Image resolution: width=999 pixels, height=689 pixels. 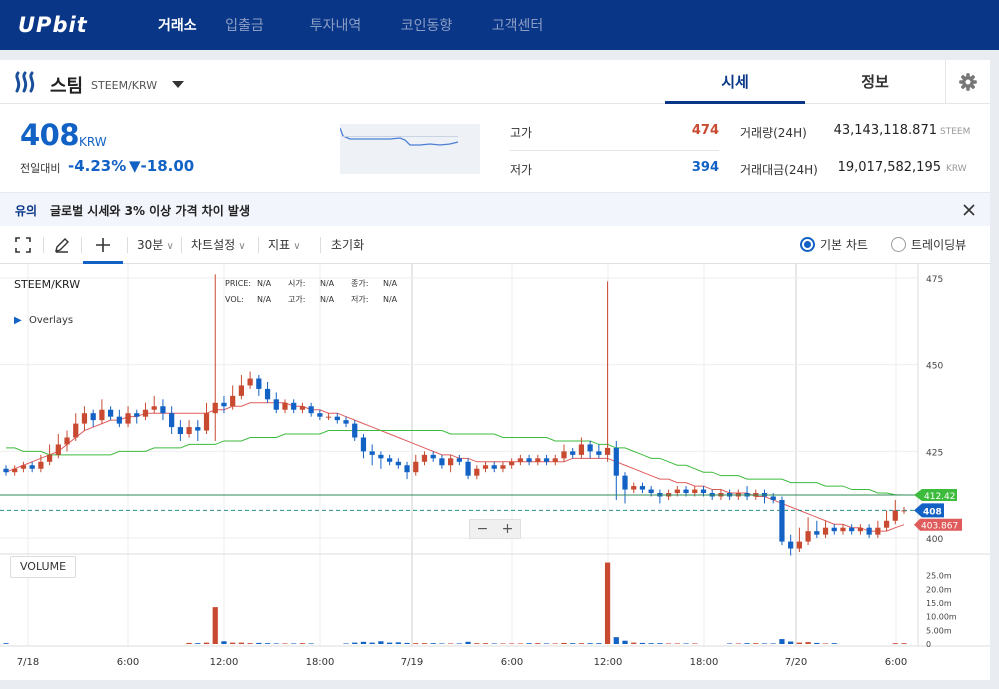 What do you see at coordinates (155, 244) in the screenshot?
I see `interval-select: 30분 ∨` at bounding box center [155, 244].